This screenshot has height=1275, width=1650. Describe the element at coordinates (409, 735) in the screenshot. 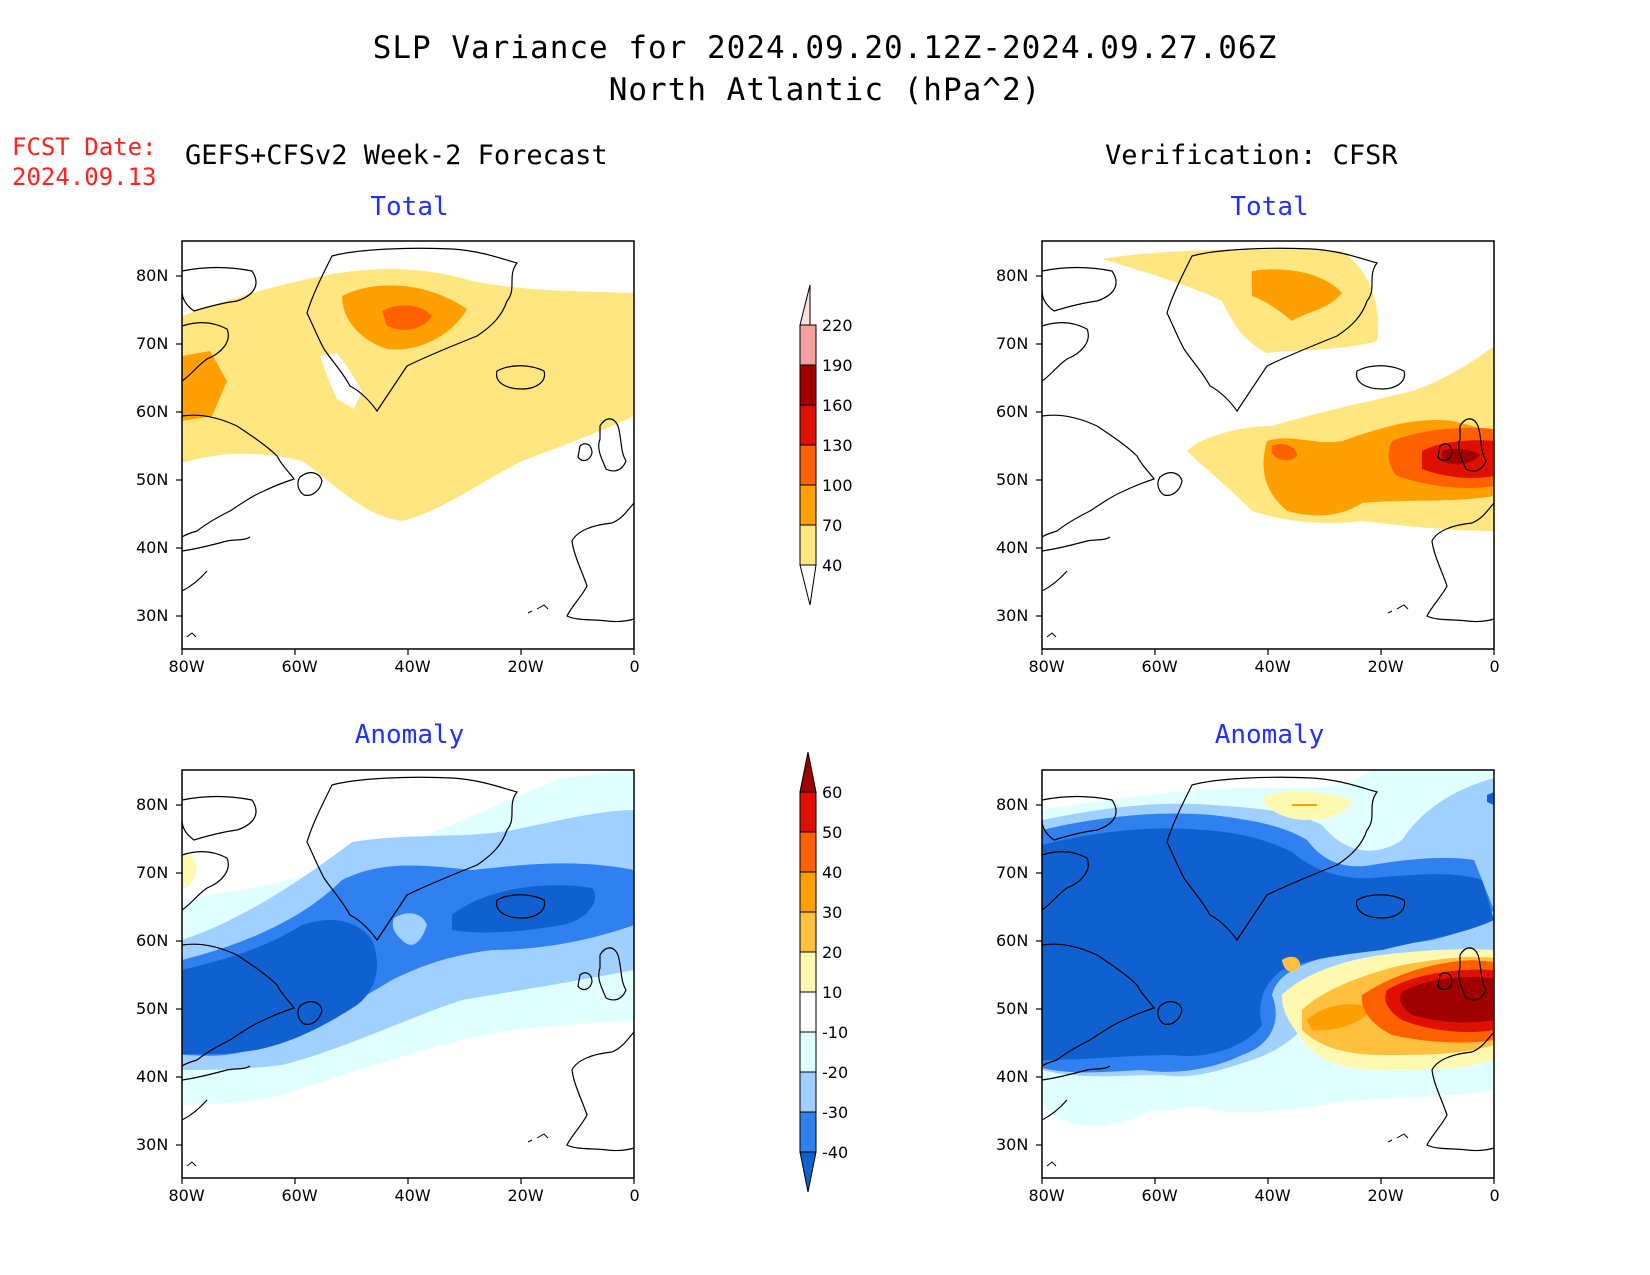

I see `panel-title-forecast-anomaly: Anomaly` at that location.